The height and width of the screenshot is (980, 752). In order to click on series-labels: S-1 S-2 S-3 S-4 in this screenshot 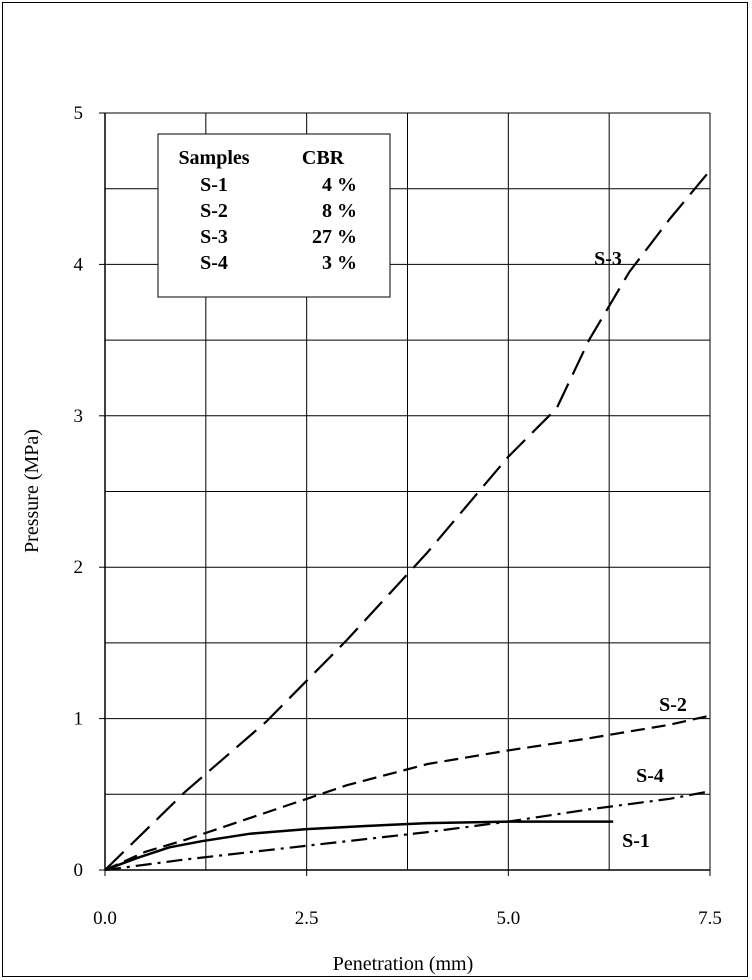, I will do `click(640, 550)`.